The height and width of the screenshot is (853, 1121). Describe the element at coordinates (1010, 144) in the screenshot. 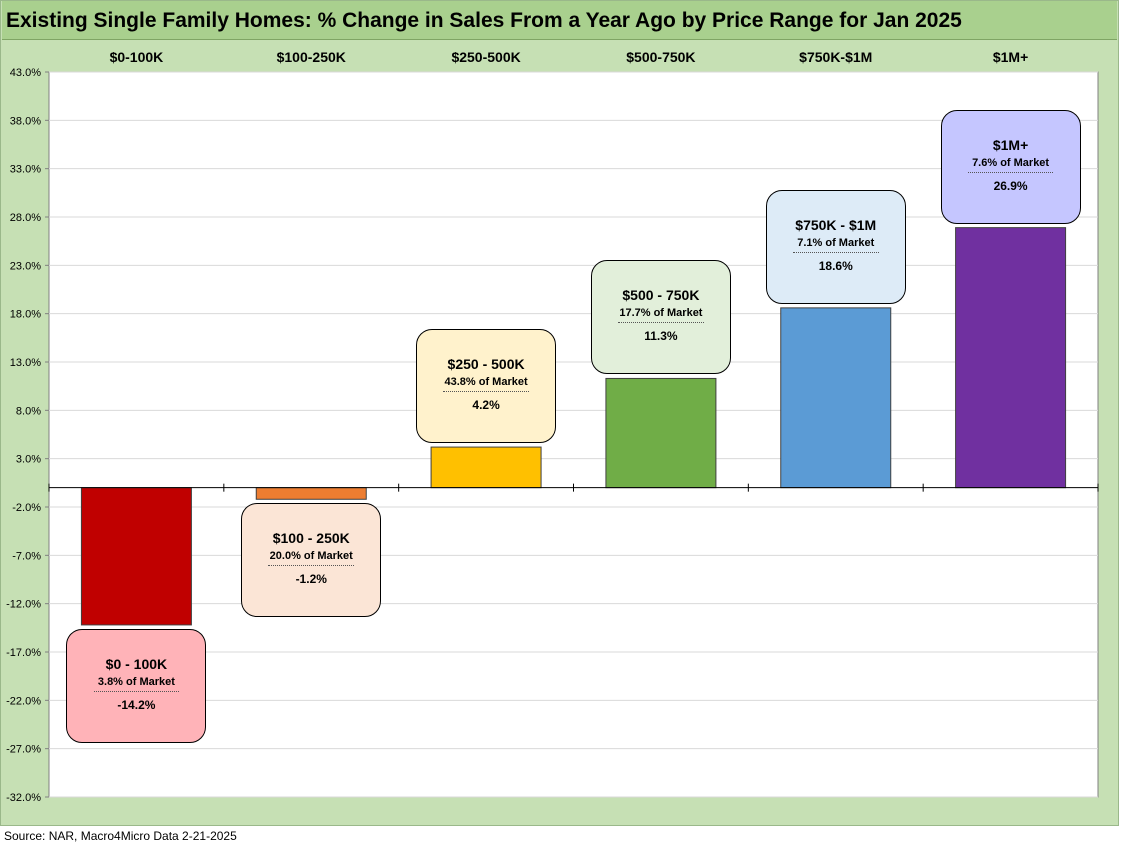

I see `data-label-range: $1M+` at that location.